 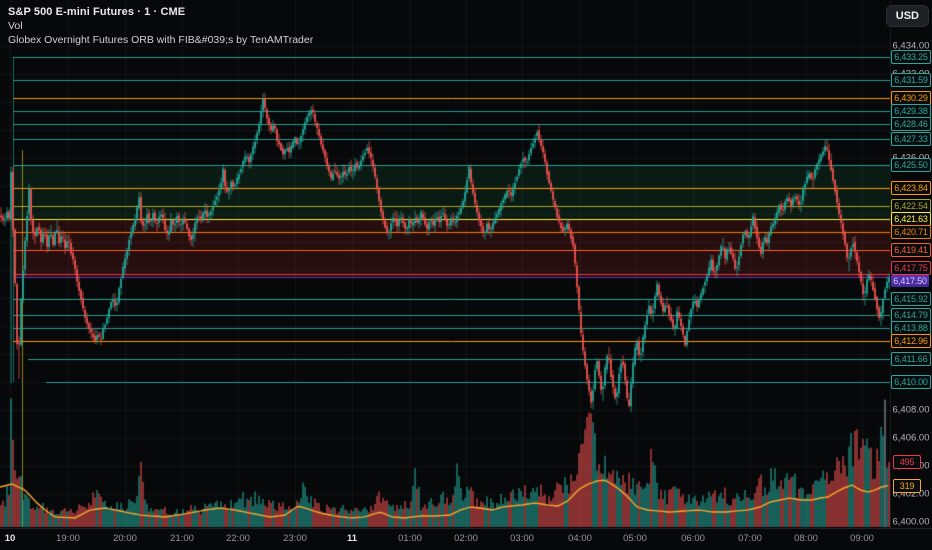 I want to click on price-level-label: 6,412.96, so click(x=911, y=340).